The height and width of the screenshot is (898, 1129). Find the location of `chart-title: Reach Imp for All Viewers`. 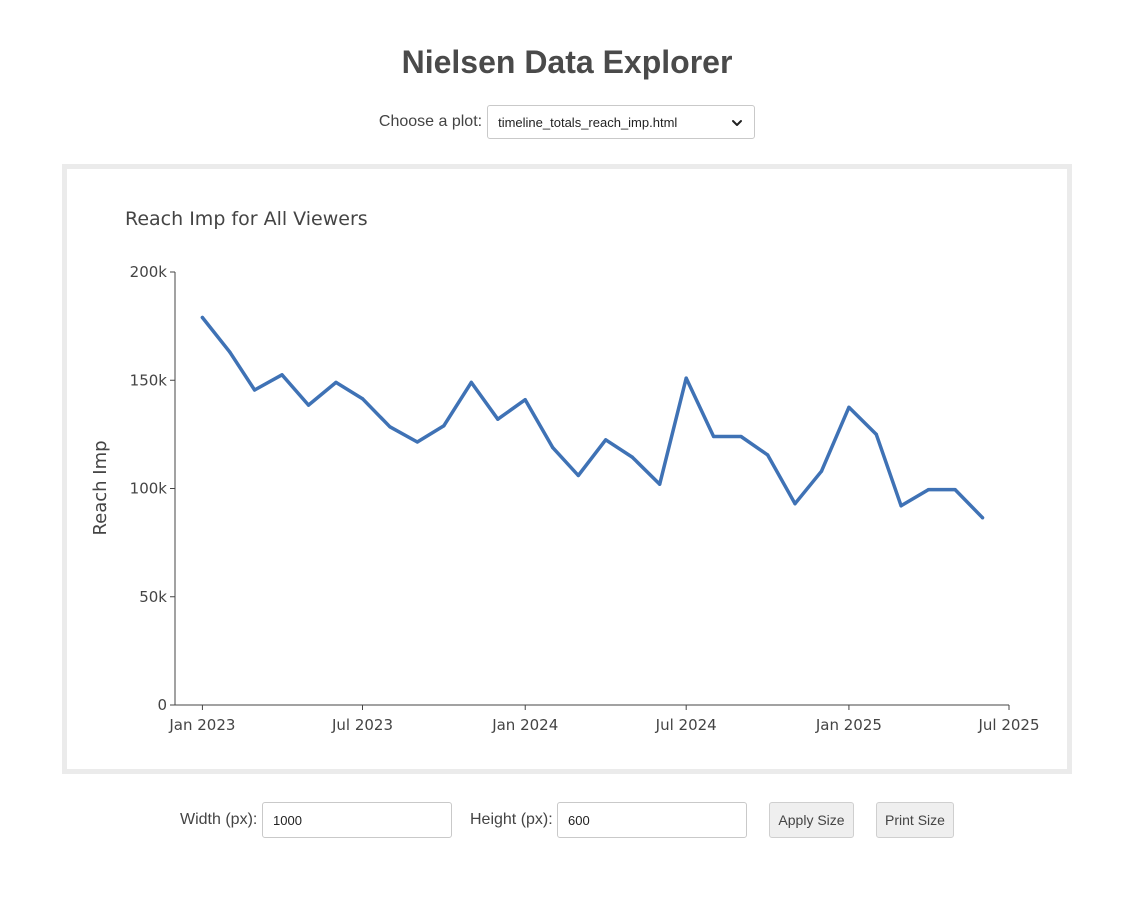

chart-title: Reach Imp for All Viewers is located at coordinates (246, 219).